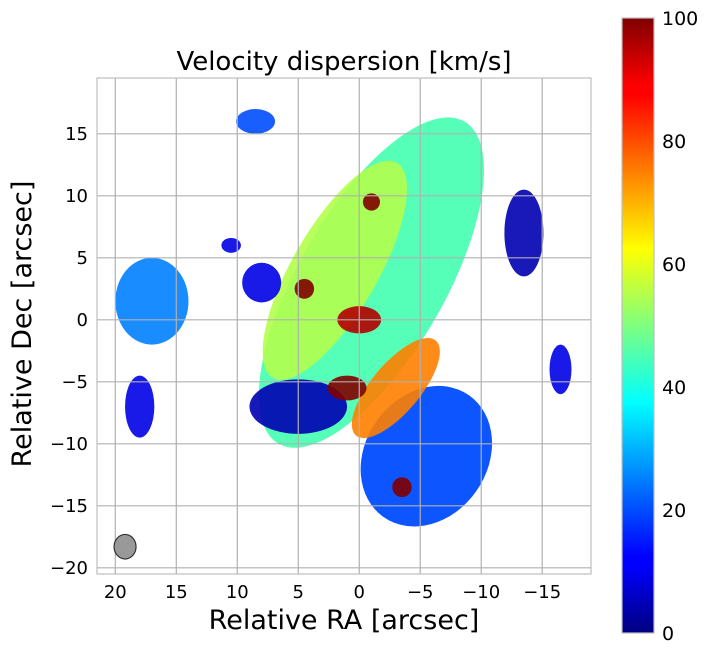  Describe the element at coordinates (176, 592) in the screenshot. I see `x-tick-label: 15` at that location.